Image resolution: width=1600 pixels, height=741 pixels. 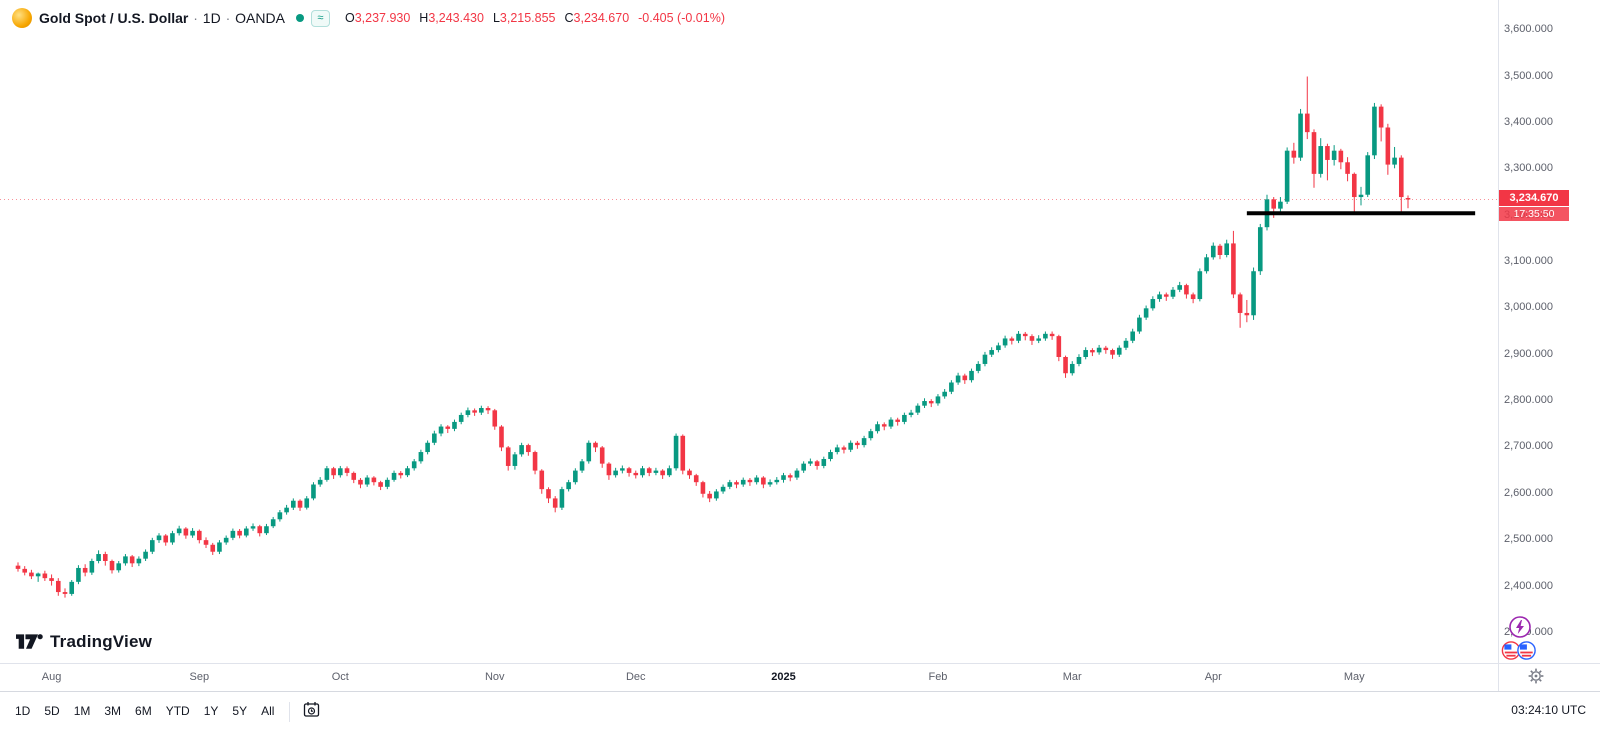 I want to click on range-button-3m: 3M, so click(x=112, y=711).